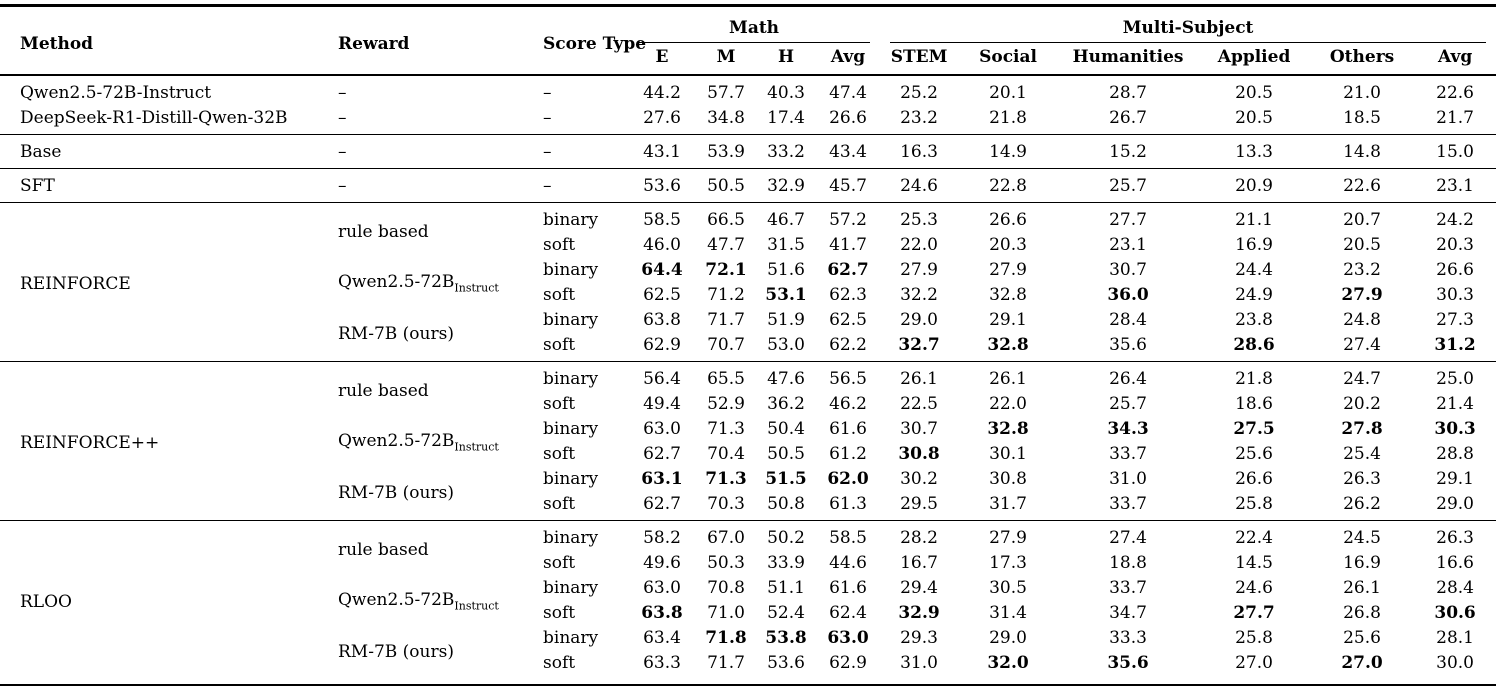  Describe the element at coordinates (786, 219) in the screenshot. I see `value-cell: 46.7` at that location.